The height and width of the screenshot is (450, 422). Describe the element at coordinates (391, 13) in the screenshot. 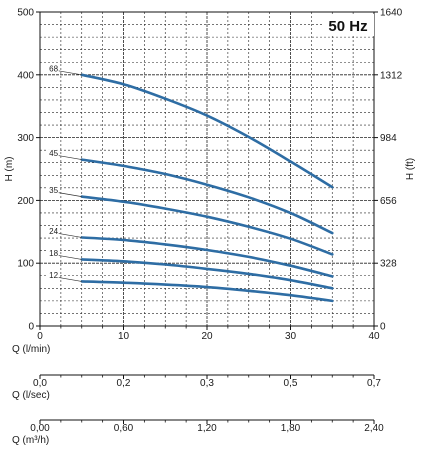

I see `right-axis-tick-label: 1640` at that location.